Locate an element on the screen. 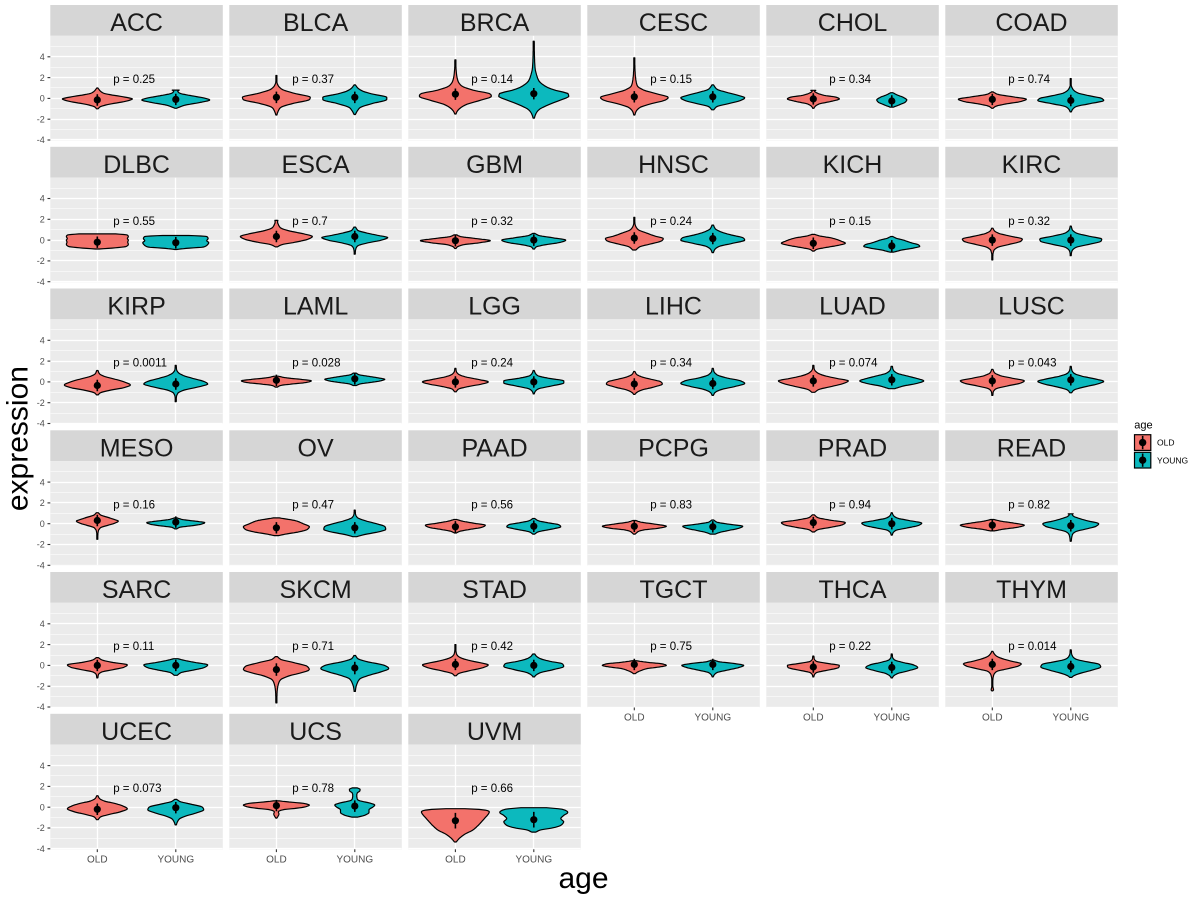 Image resolution: width=1200 pixels, height=905 pixels. svg-text: p = 0.83 is located at coordinates (671, 505).